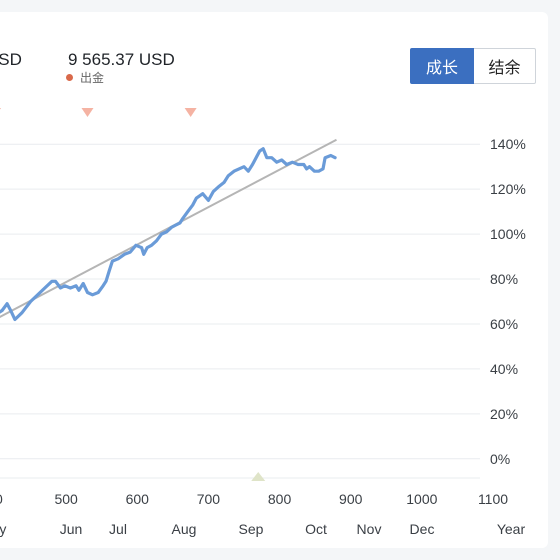  Describe the element at coordinates (442, 66) in the screenshot. I see `growth-tab-button: 成长` at that location.